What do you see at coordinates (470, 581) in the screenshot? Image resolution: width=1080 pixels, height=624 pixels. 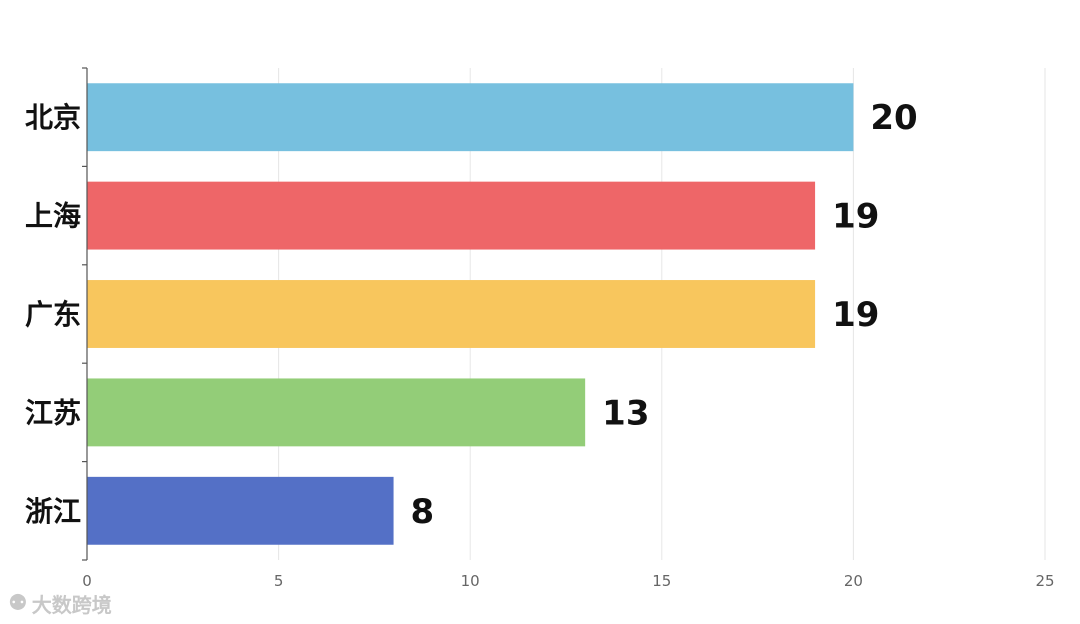 I see `x-tick-label: 10` at bounding box center [470, 581].